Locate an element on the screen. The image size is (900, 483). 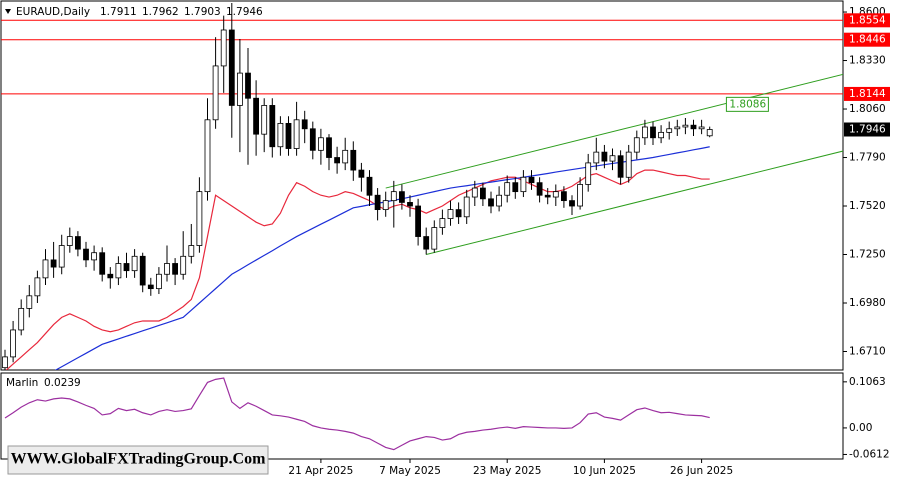
channel-label: 1.8086 is located at coordinates (747, 104).